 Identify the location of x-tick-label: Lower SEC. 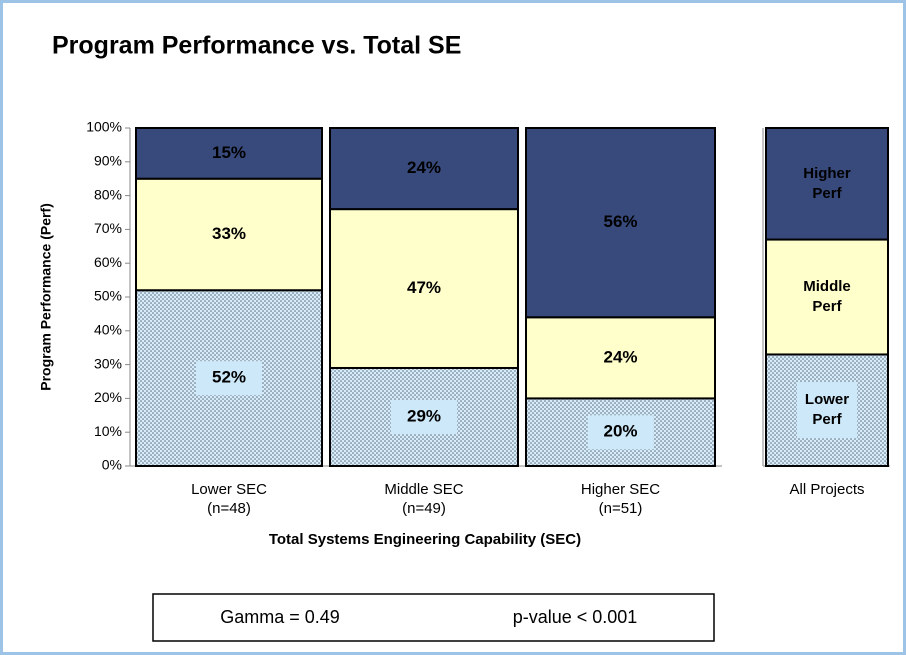
(229, 489).